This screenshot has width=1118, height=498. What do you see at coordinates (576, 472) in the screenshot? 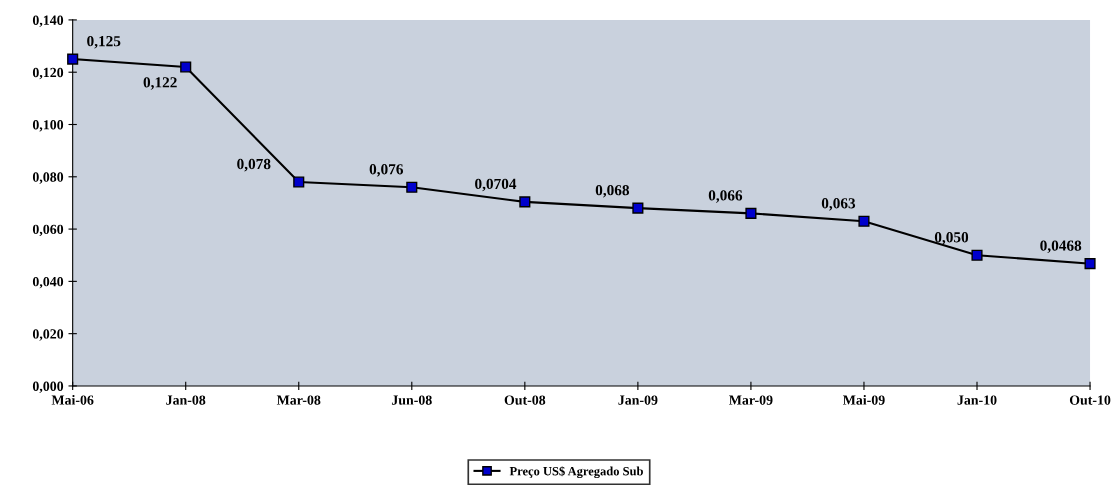
I see `legend-label: Preço US$ Agregado Sub` at bounding box center [576, 472].